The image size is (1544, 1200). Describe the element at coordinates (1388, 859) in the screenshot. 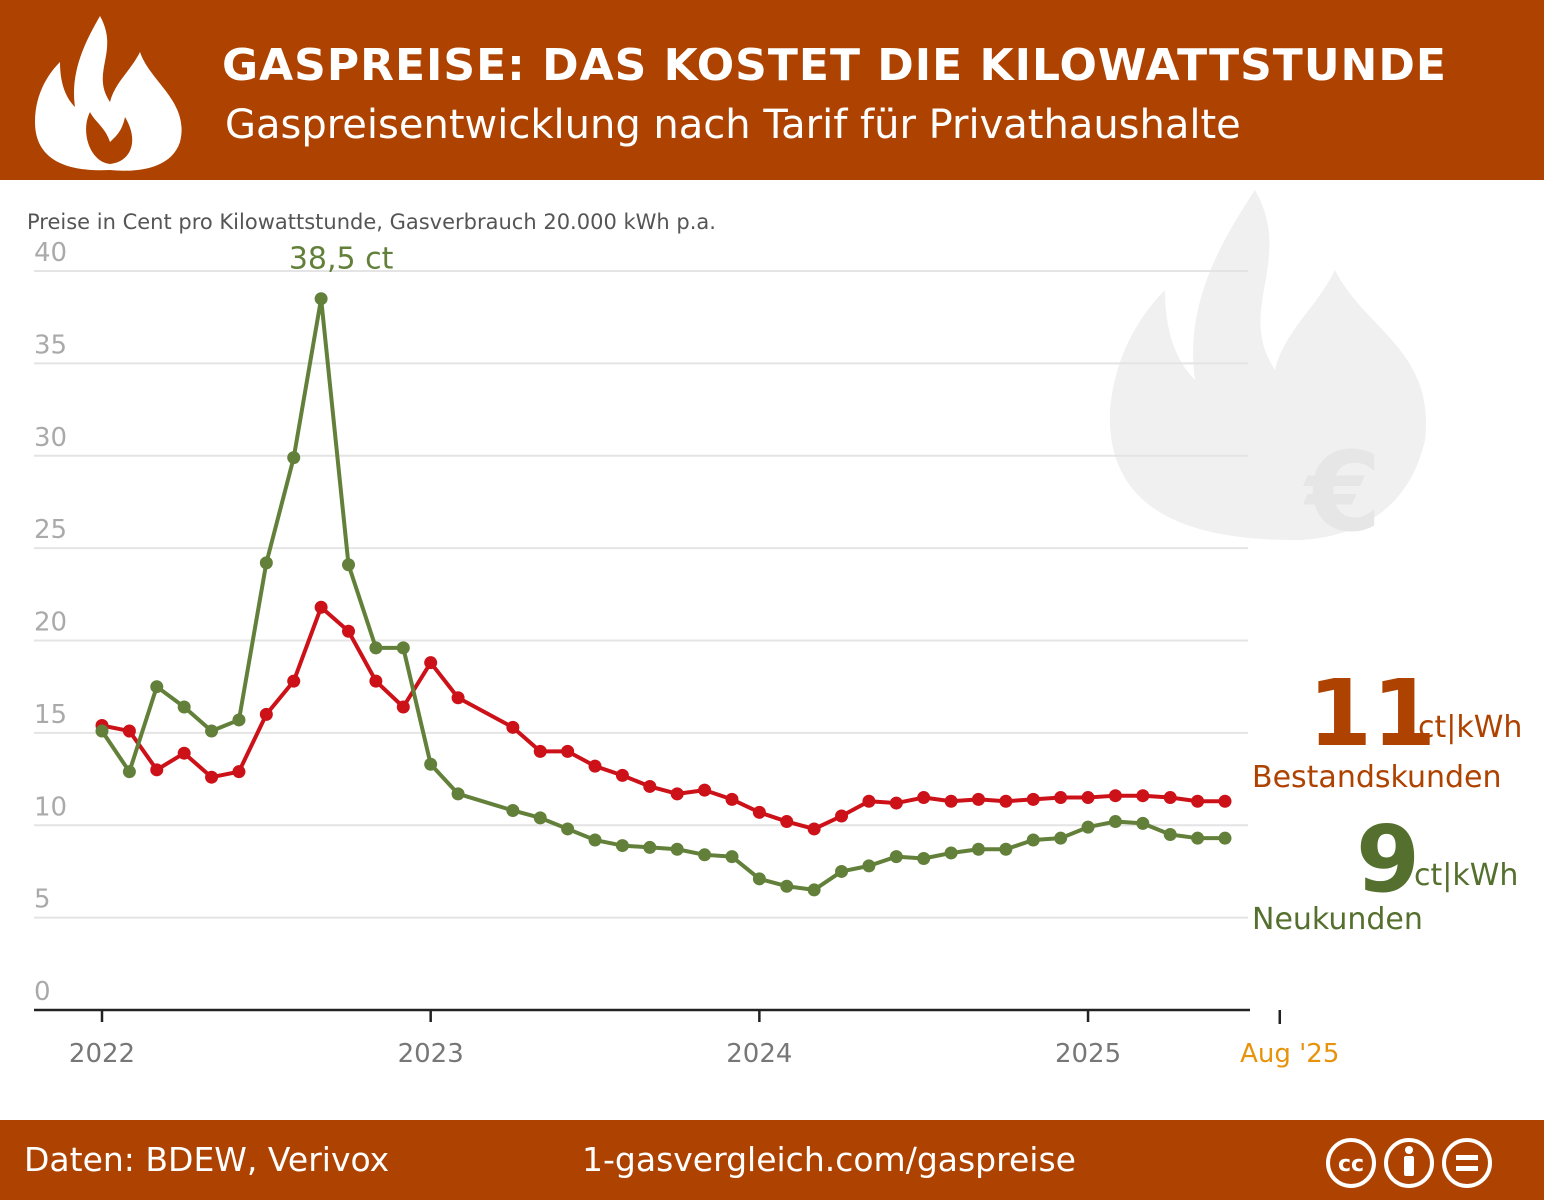

I see `new-customers-value: 9` at that location.